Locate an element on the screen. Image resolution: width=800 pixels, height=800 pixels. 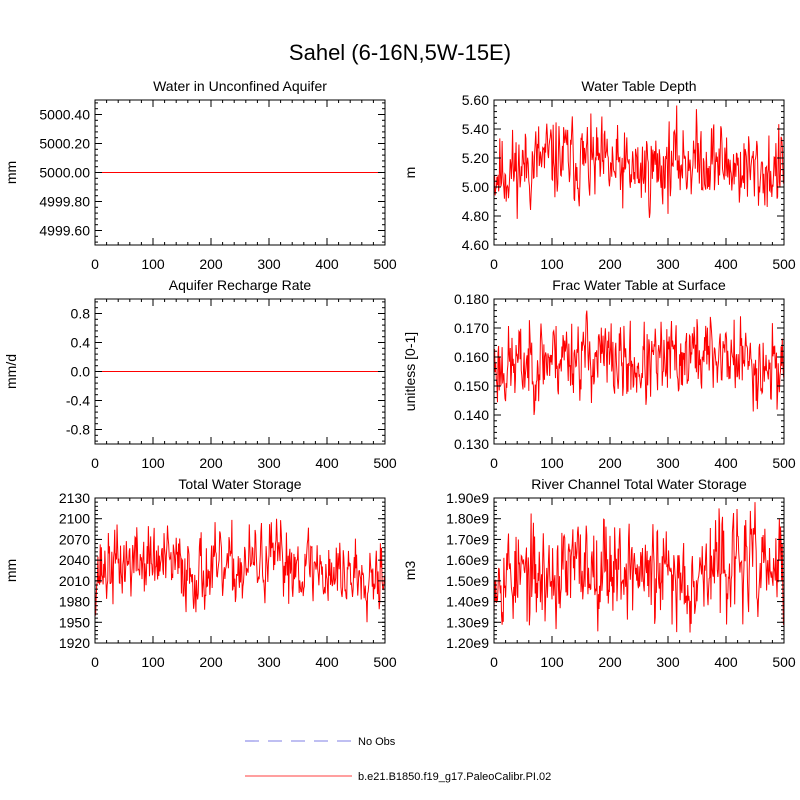
y-axis-label: mm/d is located at coordinates (11, 371).